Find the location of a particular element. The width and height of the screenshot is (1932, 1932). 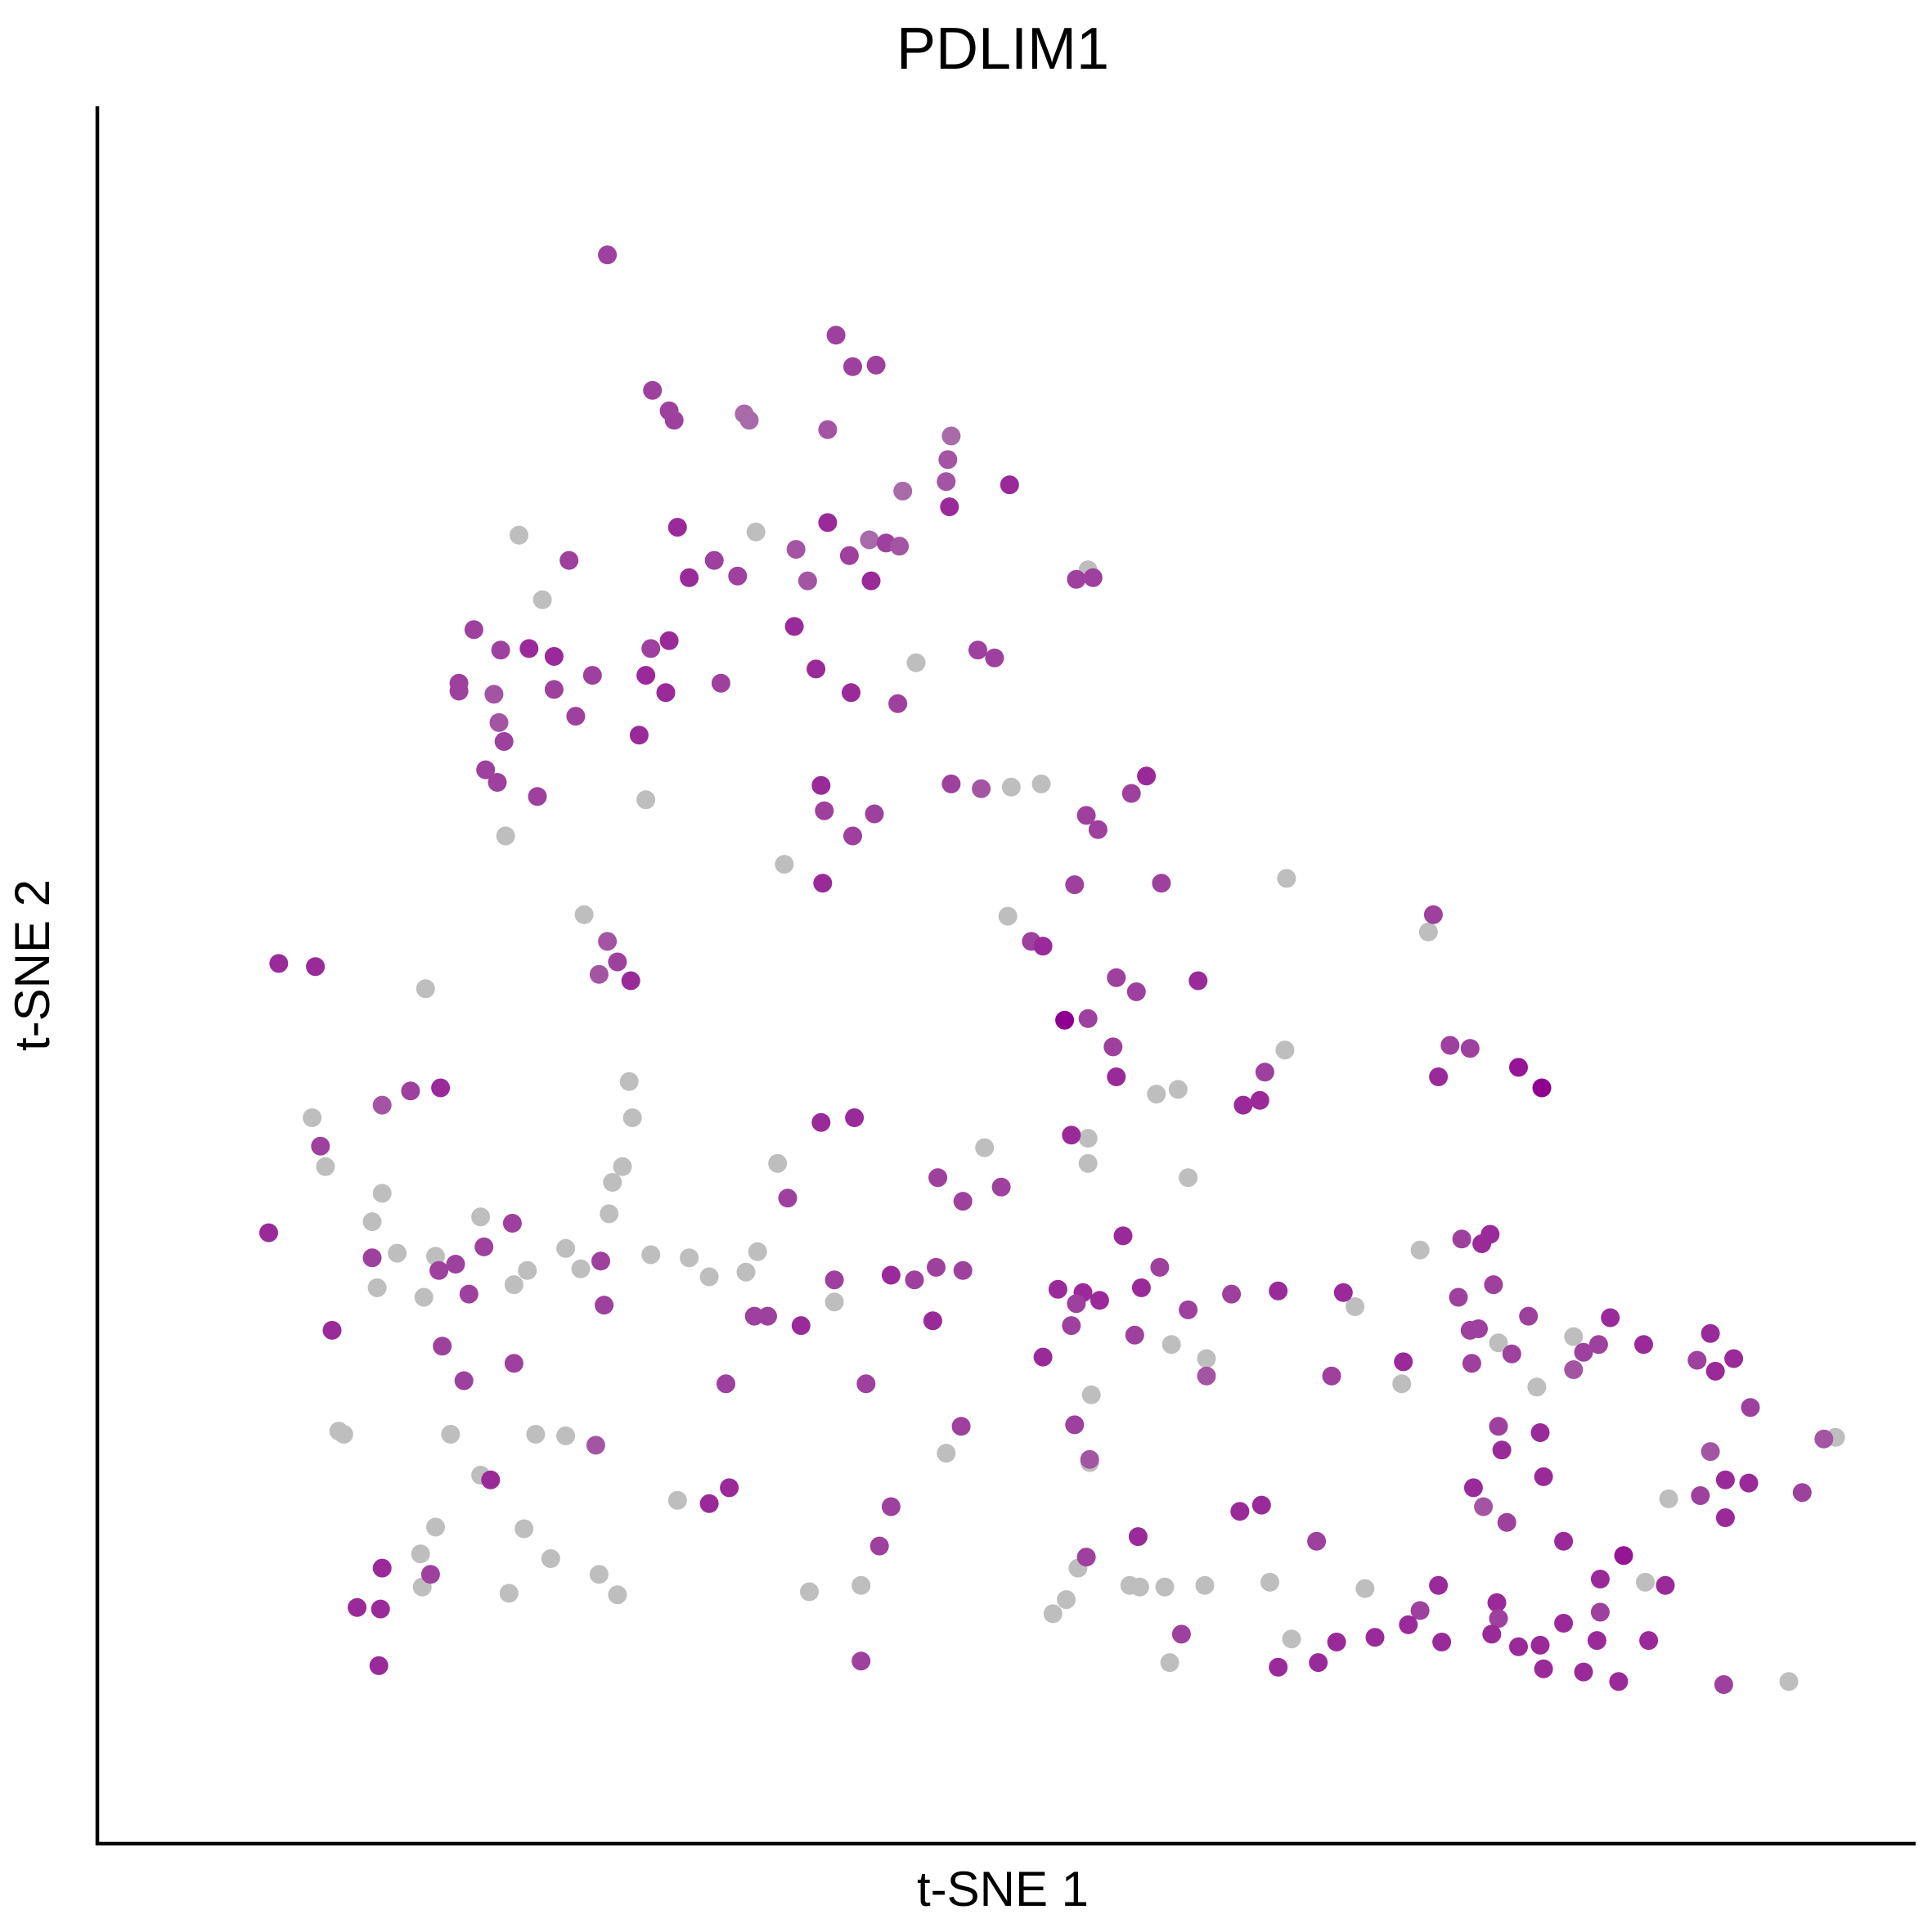

x-axis-label: t-SNE 1 is located at coordinates (1003, 1889).